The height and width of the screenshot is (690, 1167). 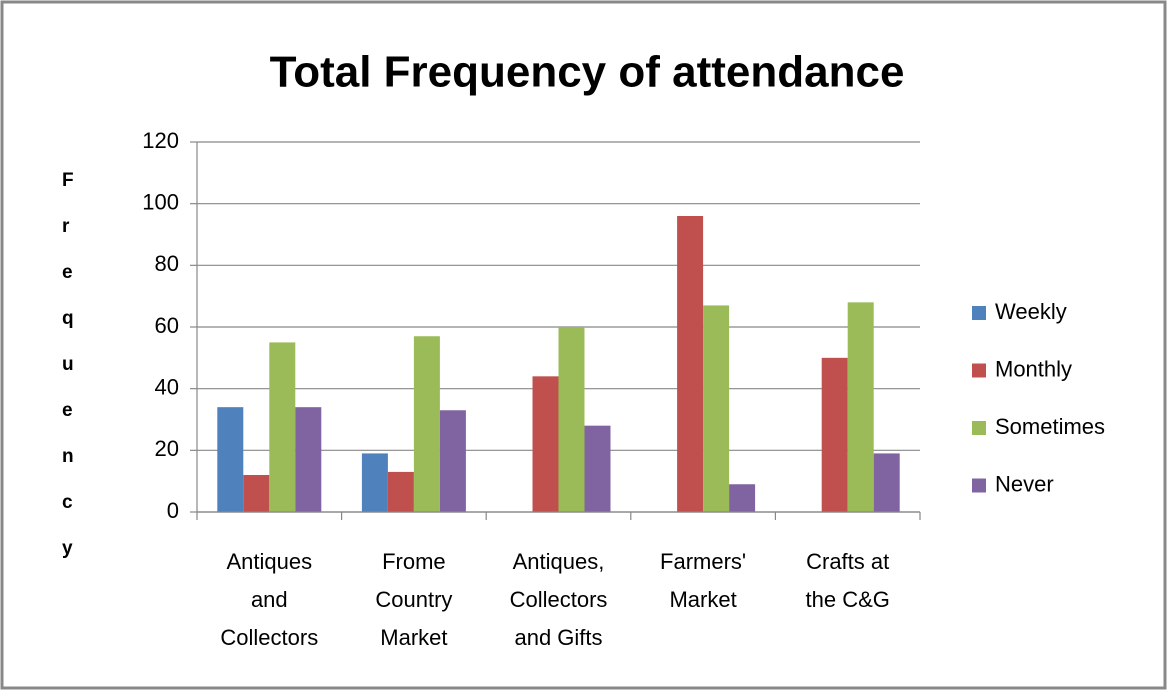 What do you see at coordinates (558, 599) in the screenshot?
I see `x-tick-label: Antiques, Collectors and Gifts` at bounding box center [558, 599].